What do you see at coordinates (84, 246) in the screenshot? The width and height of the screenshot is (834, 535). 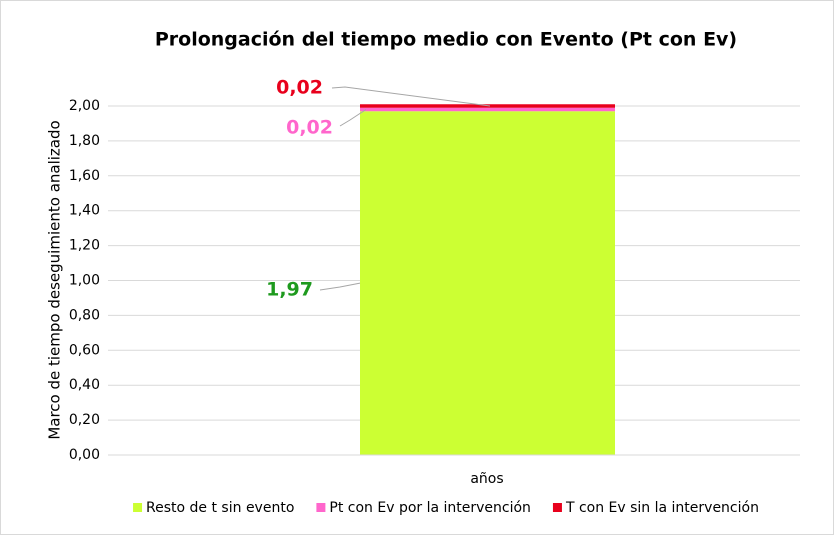 I see `y-tick-label: 1,20` at bounding box center [84, 246].